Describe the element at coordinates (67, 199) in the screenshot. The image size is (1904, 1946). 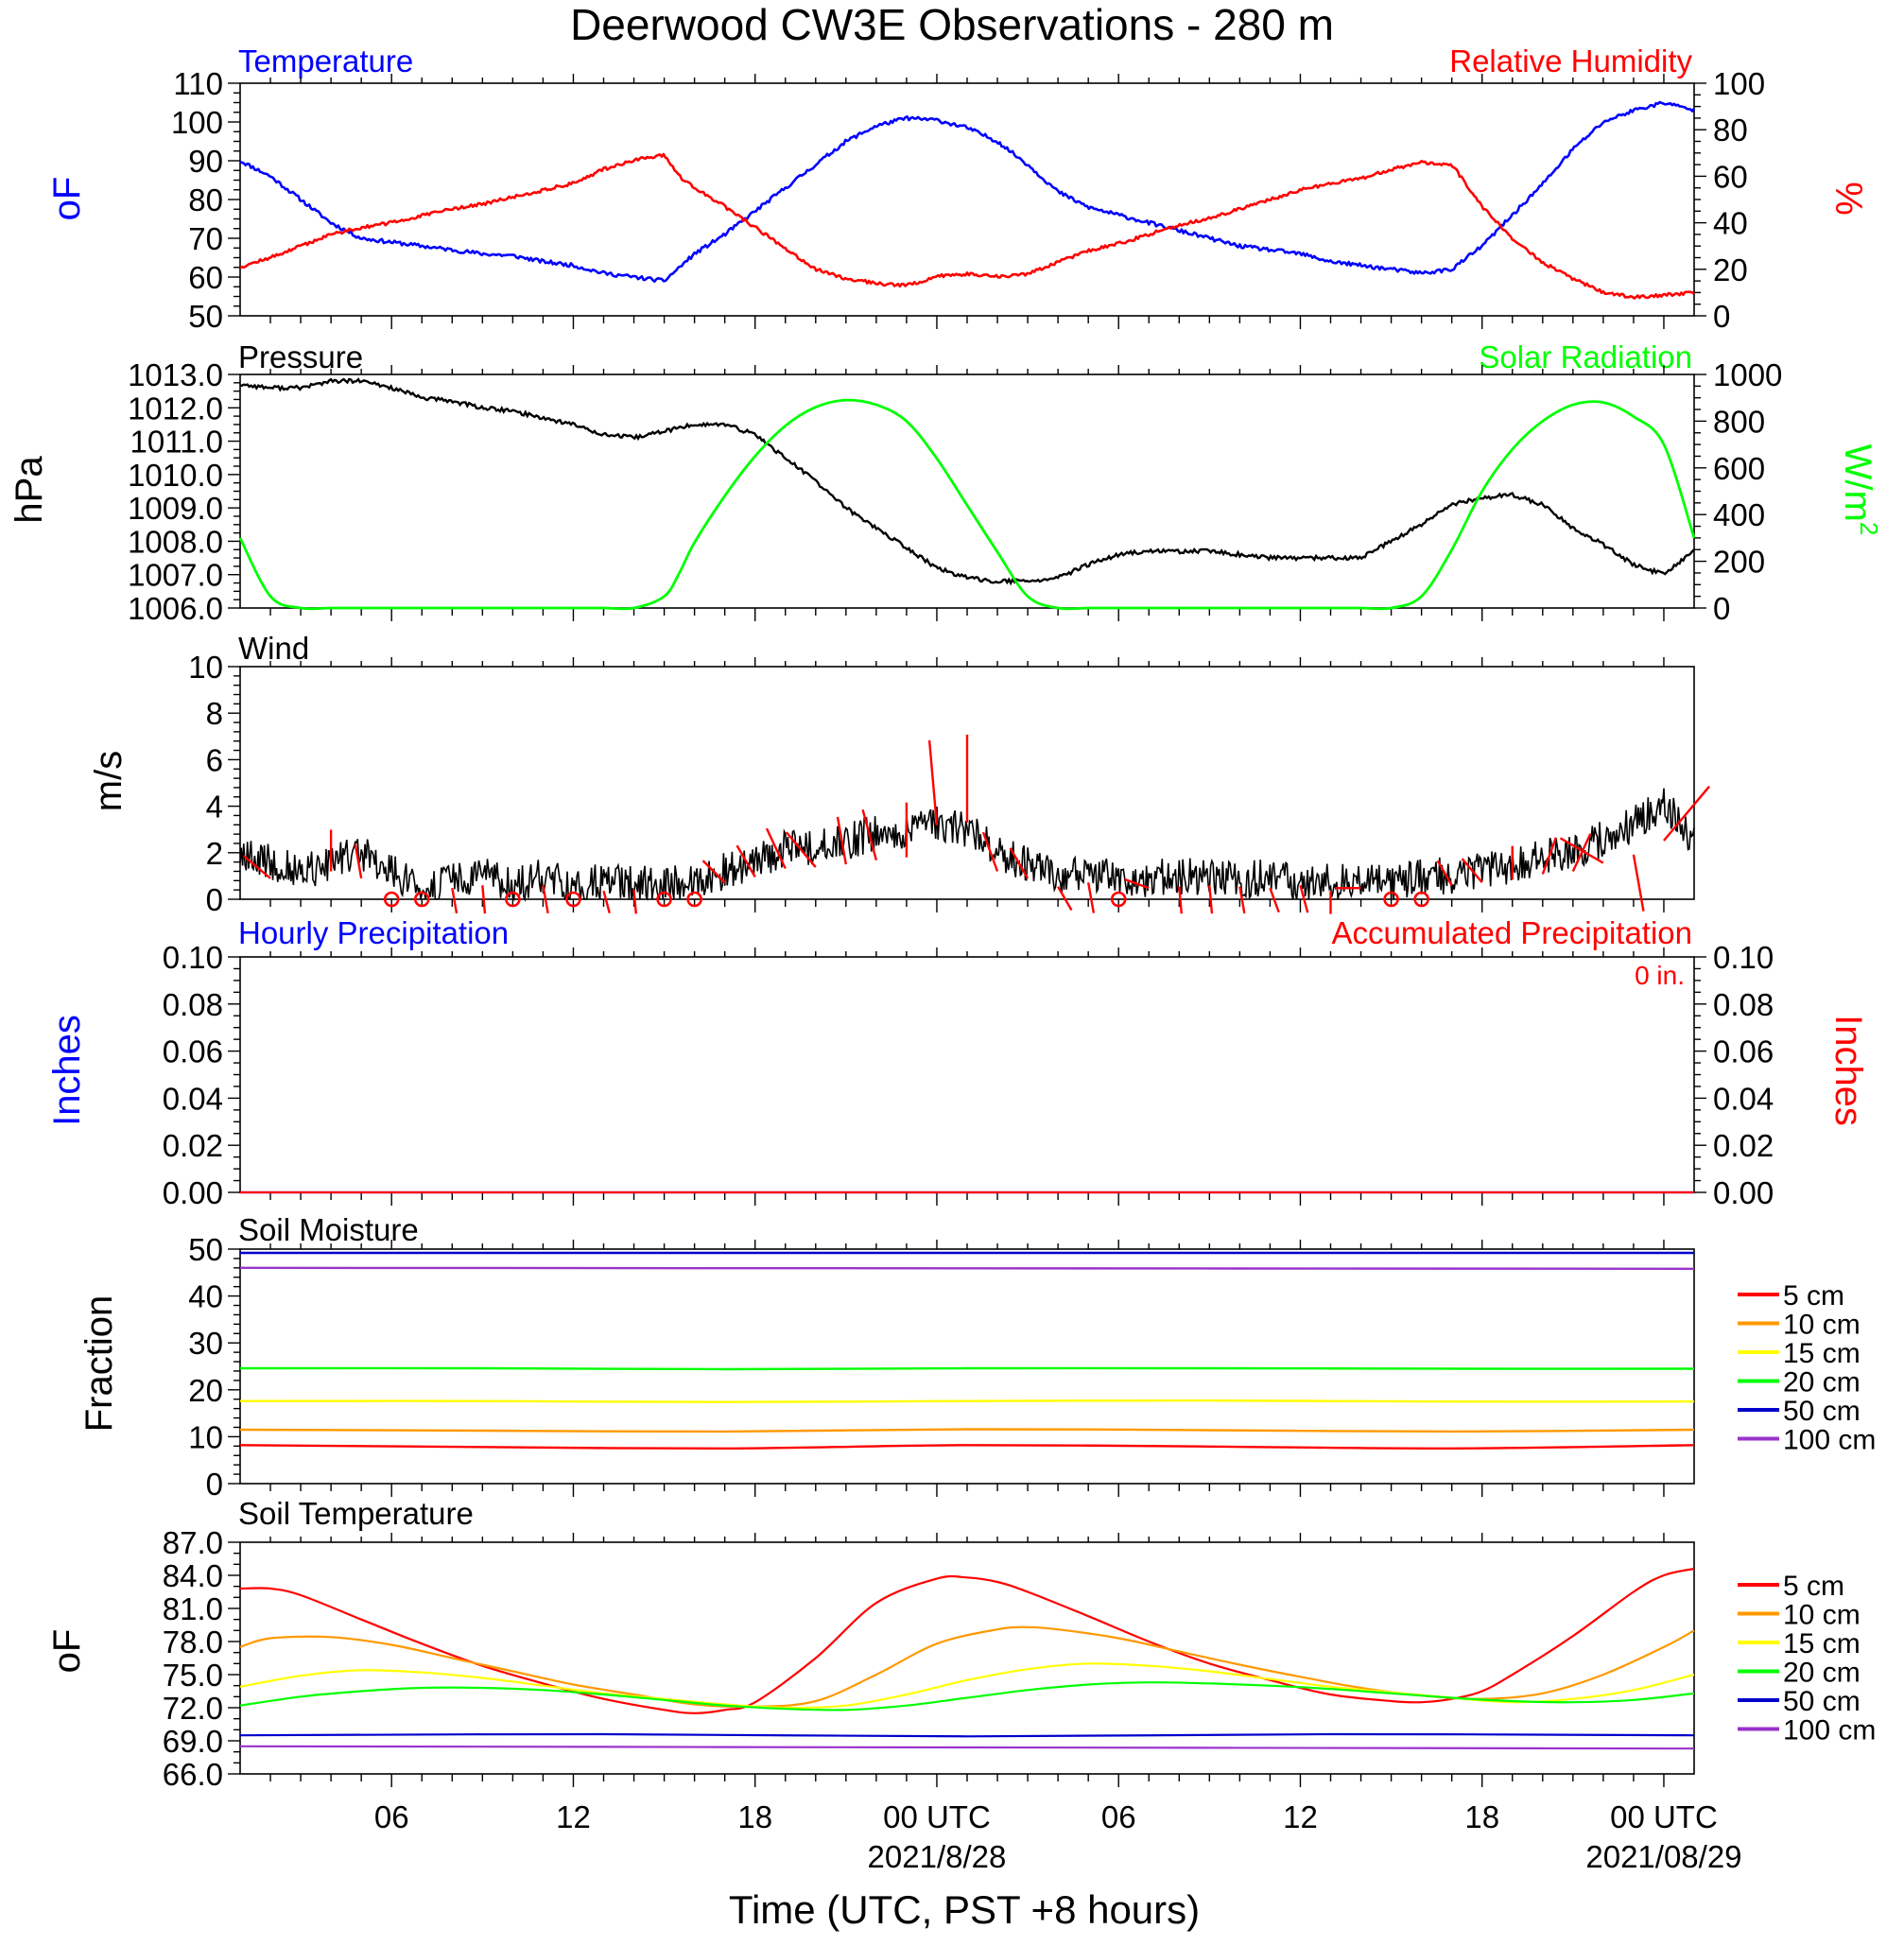
I see `temperature-unit: oF` at that location.